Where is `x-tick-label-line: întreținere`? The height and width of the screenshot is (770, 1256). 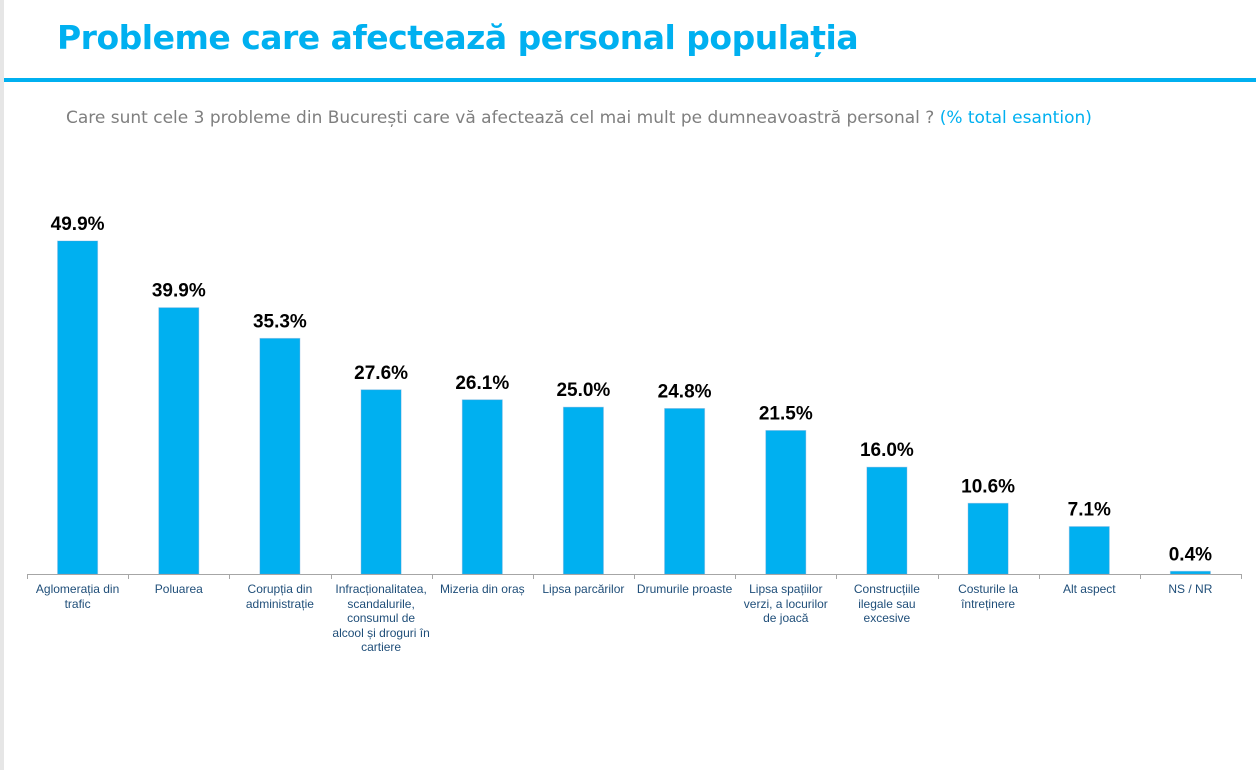 x-tick-label-line: întreținere is located at coordinates (988, 603).